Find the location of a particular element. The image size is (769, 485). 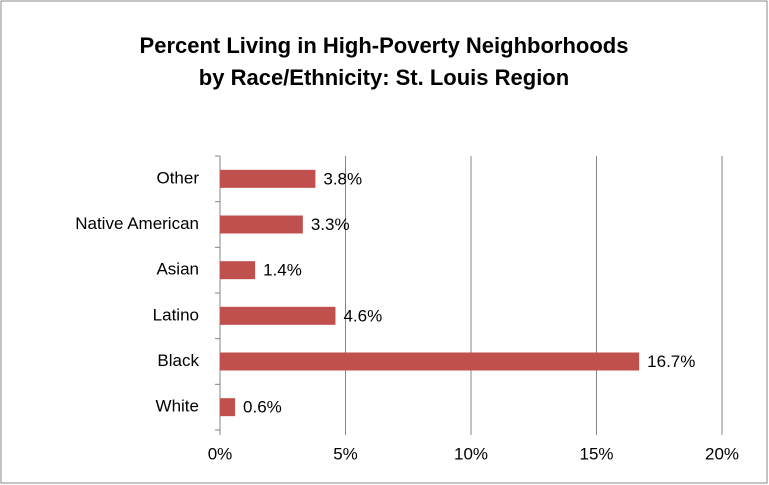

value-label: 4.6% is located at coordinates (362, 315).